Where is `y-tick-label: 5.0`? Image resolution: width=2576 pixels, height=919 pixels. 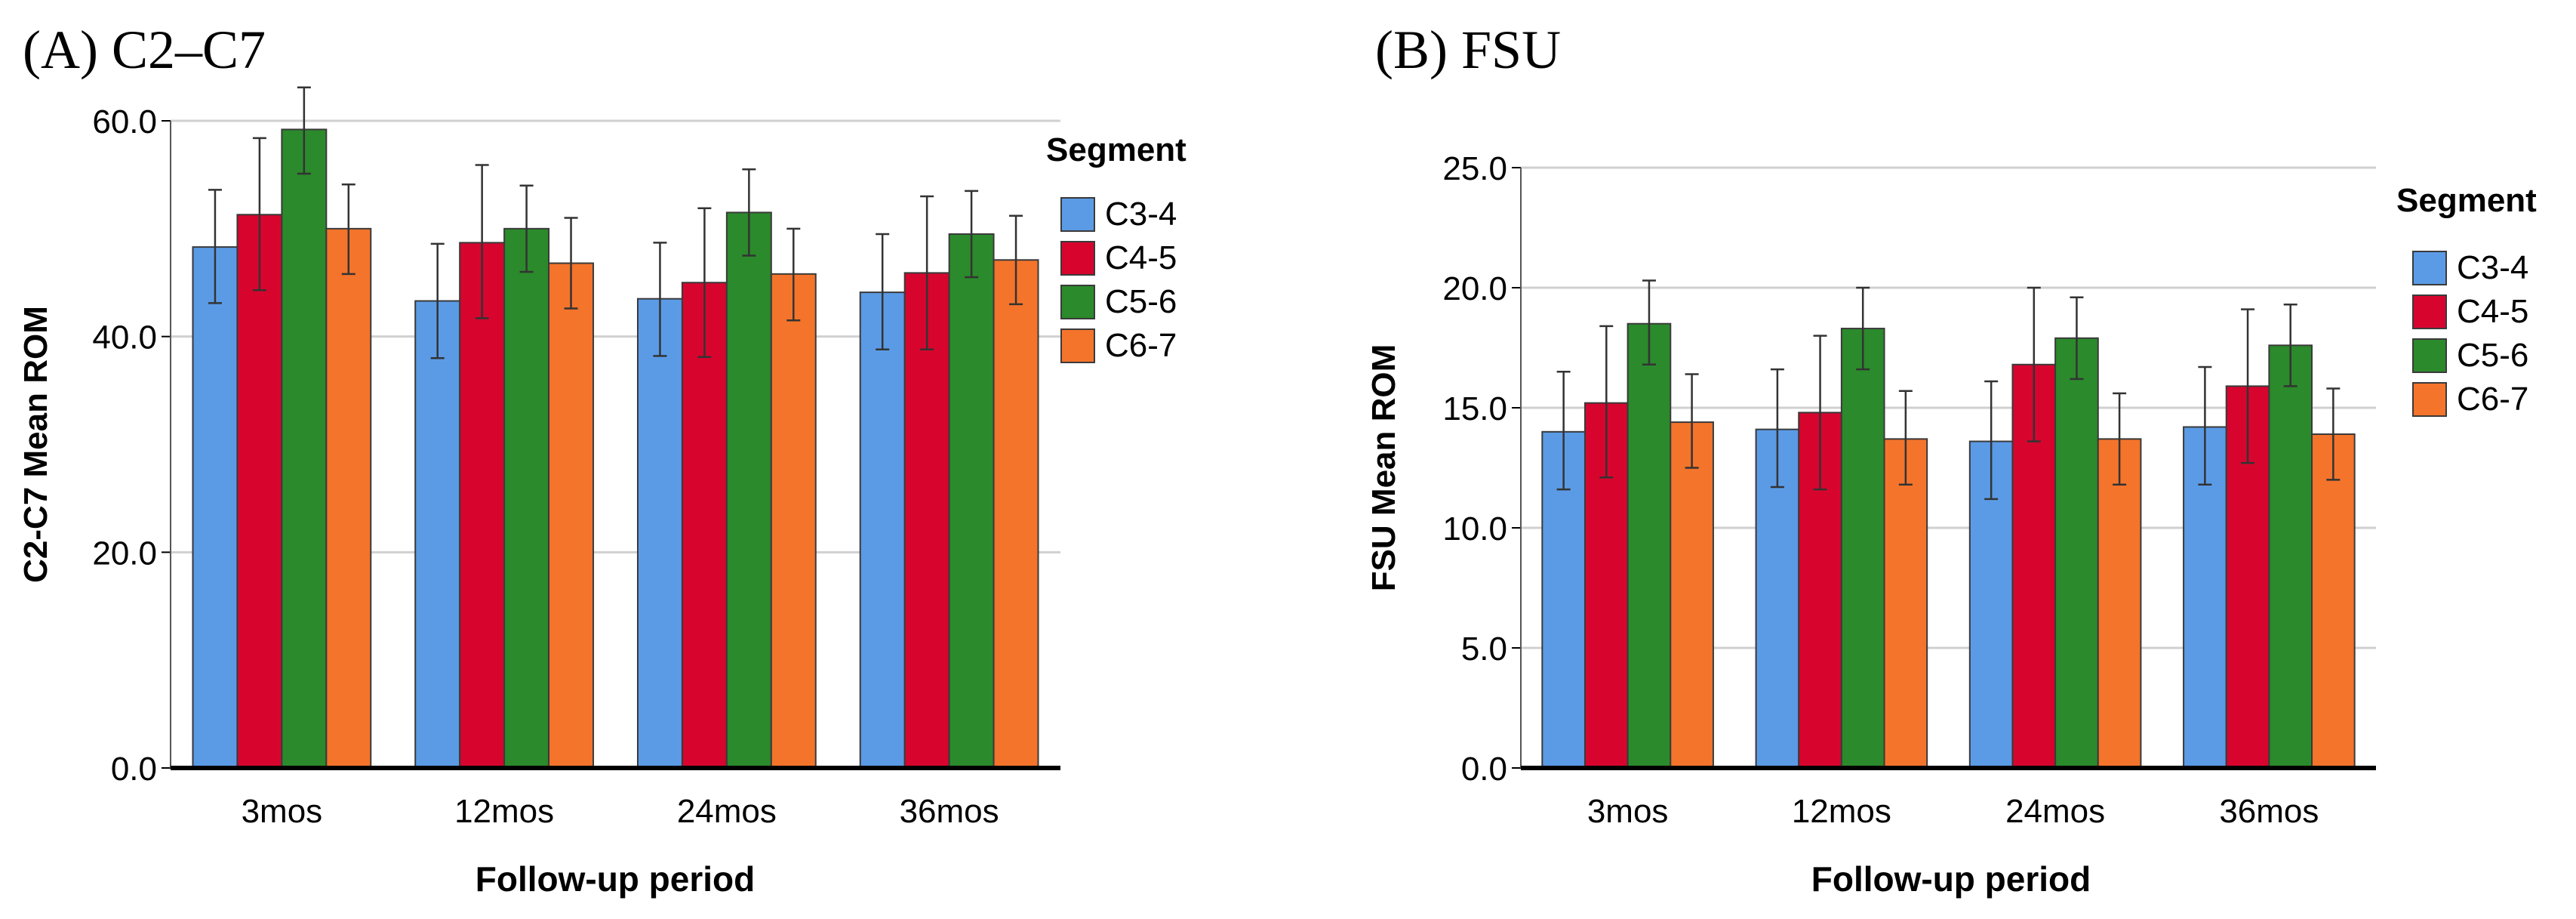 y-tick-label: 5.0 is located at coordinates (1484, 649).